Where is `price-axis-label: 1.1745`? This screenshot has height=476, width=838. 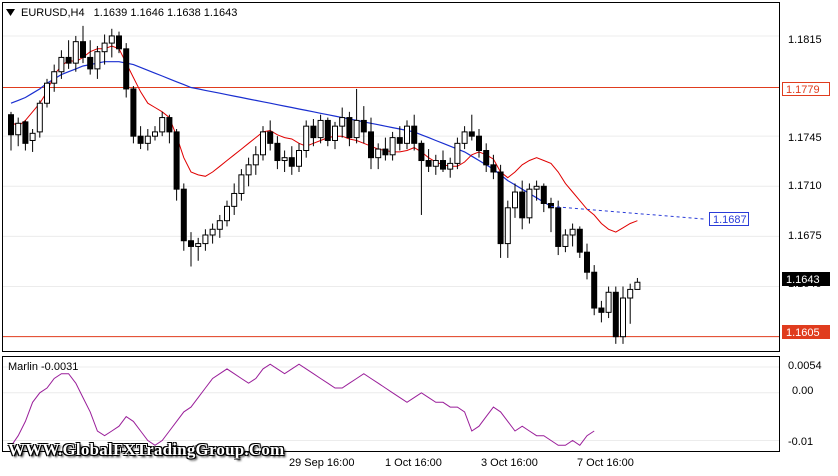
price-axis-label: 1.1745 is located at coordinates (805, 138).